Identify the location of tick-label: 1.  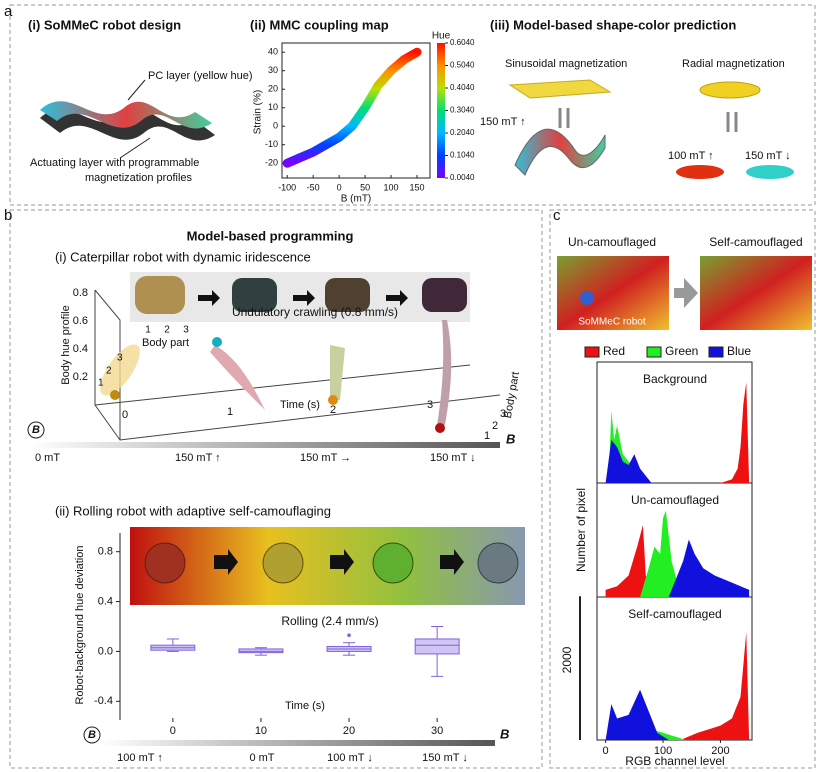
(487, 436).